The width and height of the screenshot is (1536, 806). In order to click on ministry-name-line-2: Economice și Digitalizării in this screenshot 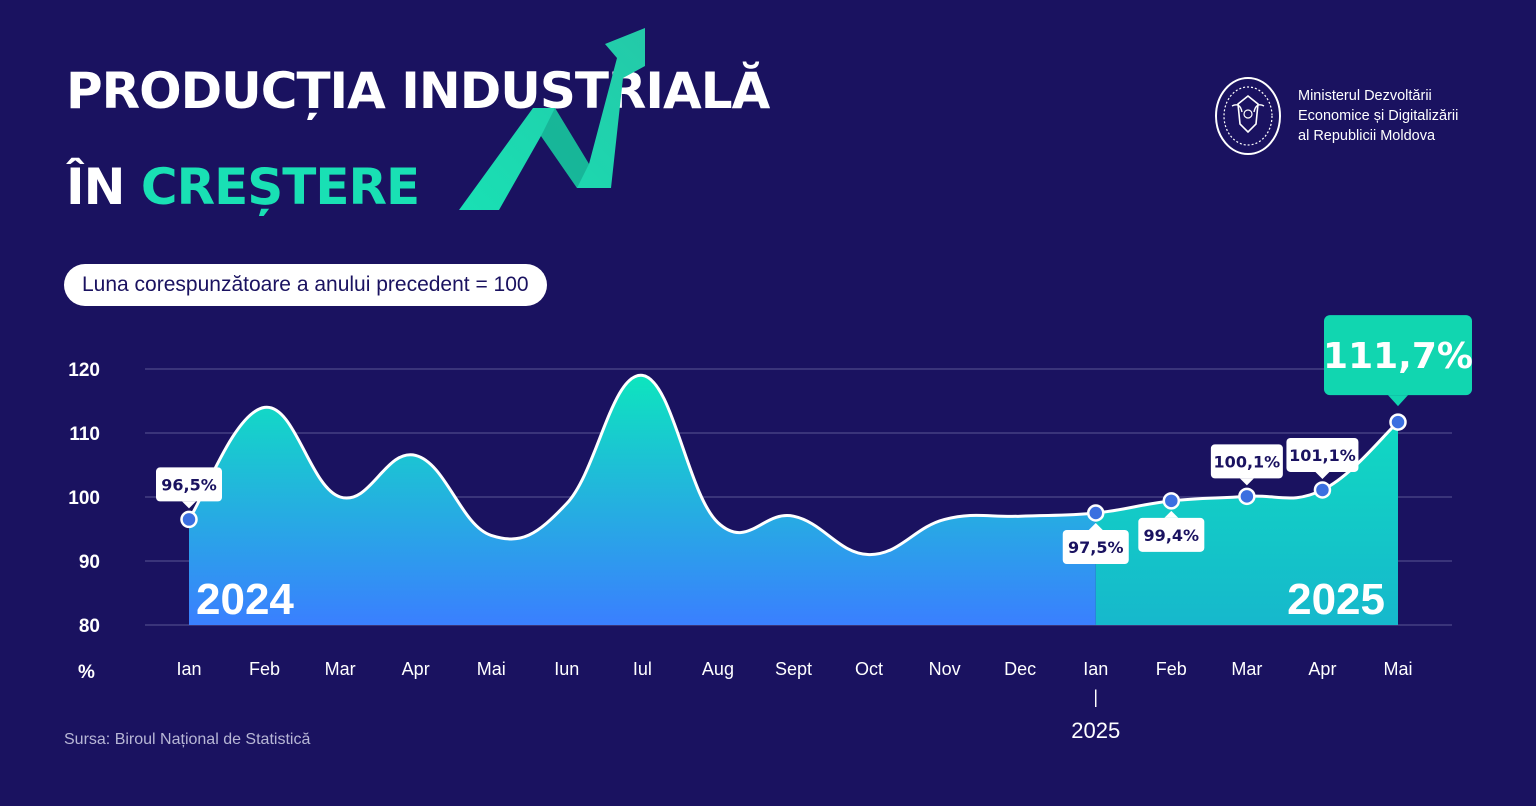, I will do `click(1378, 116)`.